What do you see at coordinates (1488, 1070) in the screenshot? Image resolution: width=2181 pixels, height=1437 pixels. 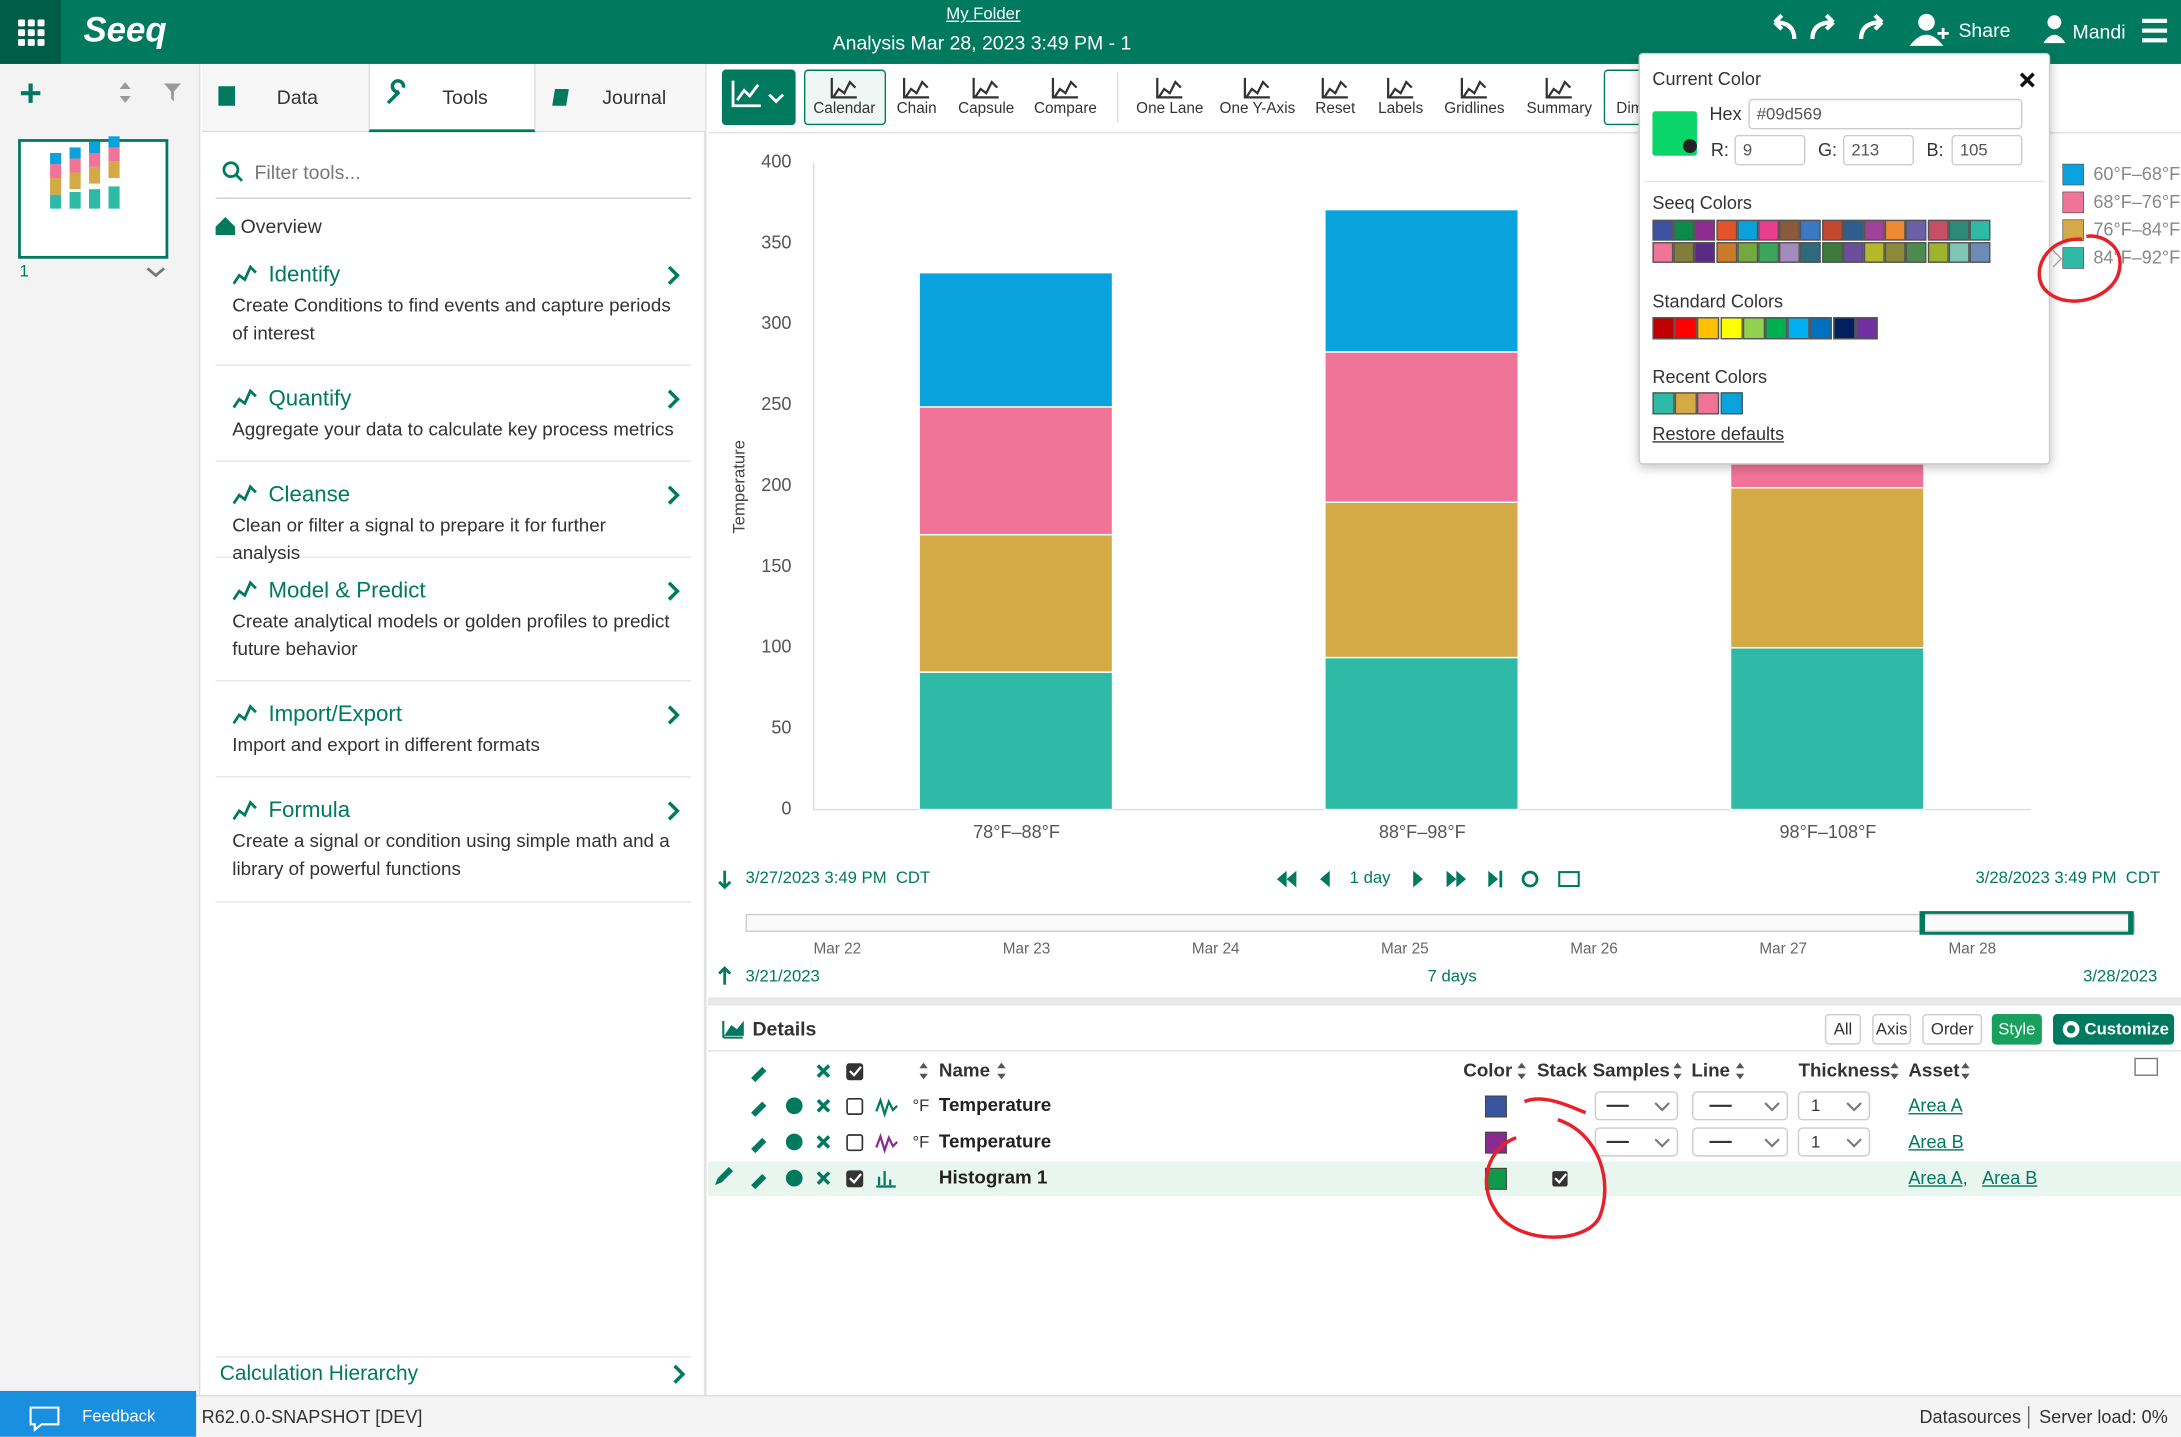 I see `column-header: Color` at bounding box center [1488, 1070].